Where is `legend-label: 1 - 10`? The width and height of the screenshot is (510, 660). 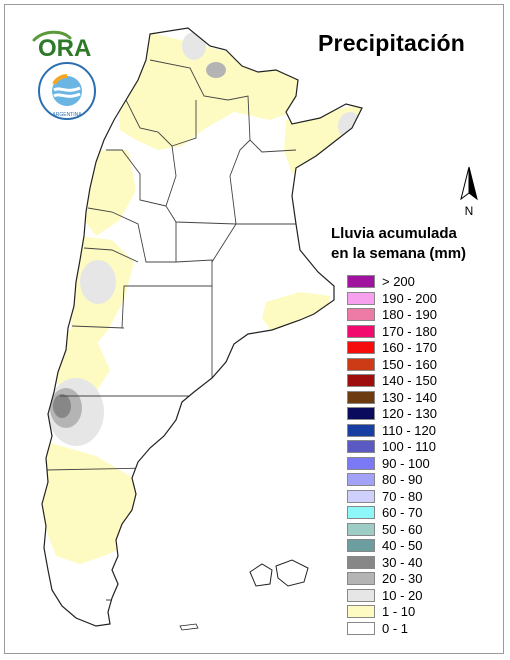 legend-label: 1 - 10 is located at coordinates (399, 611).